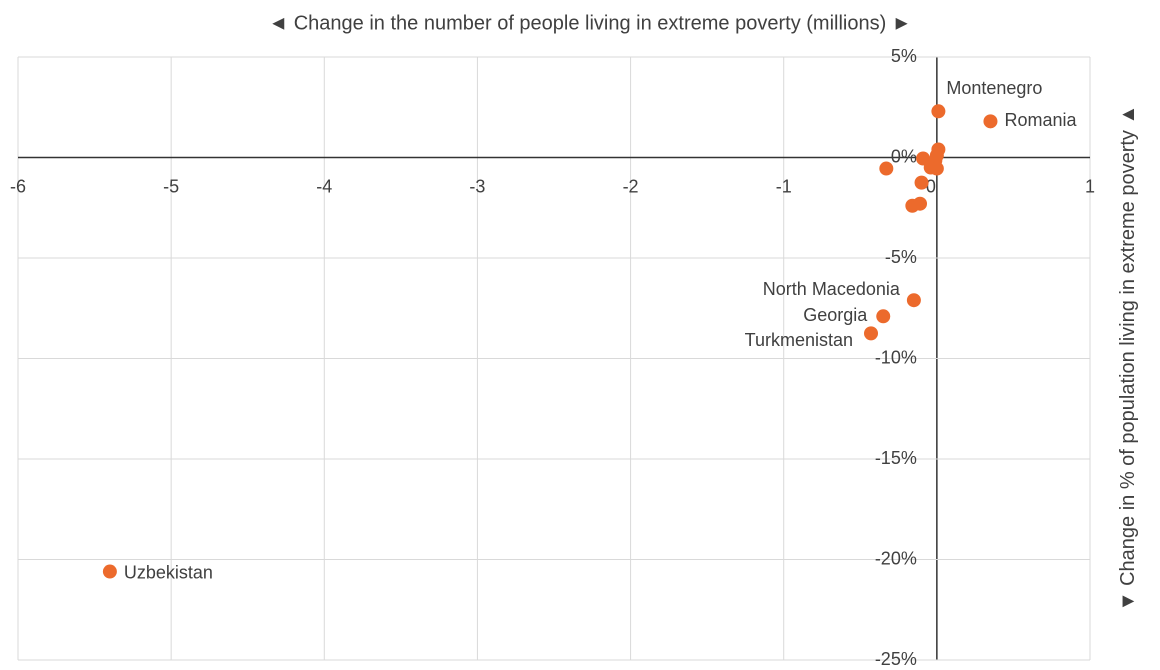  What do you see at coordinates (904, 56) in the screenshot?
I see `y-tick-label: 5%` at bounding box center [904, 56].